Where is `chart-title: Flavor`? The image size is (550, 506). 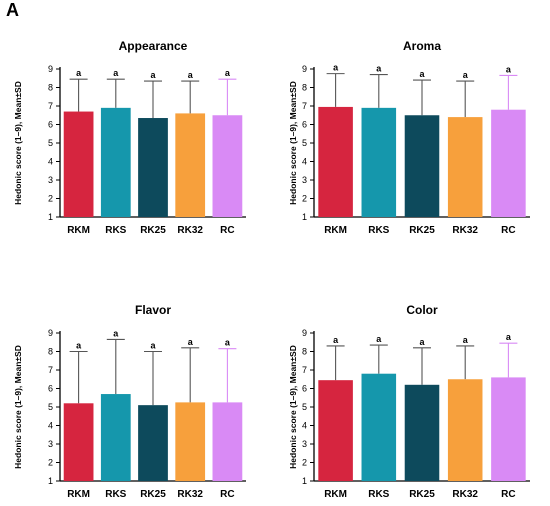
chart-title: Flavor is located at coordinates (153, 310).